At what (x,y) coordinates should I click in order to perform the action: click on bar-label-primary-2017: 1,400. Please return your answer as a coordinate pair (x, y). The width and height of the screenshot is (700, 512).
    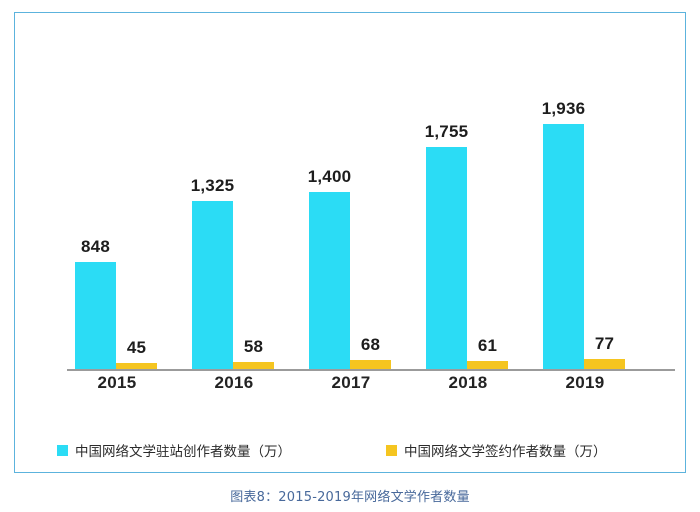
    Looking at the image, I should click on (329, 176).